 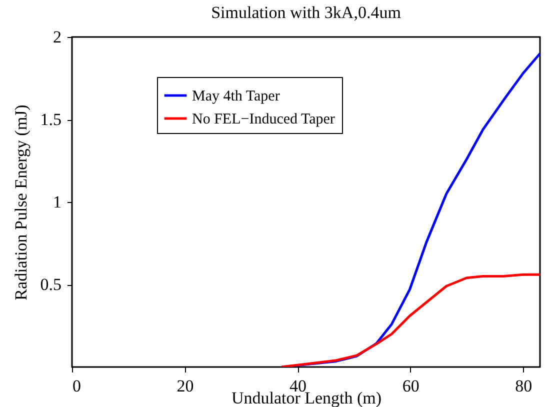 What do you see at coordinates (20, 202) in the screenshot?
I see `y-axis-title: Radiation Pulse Energy (mJ)` at bounding box center [20, 202].